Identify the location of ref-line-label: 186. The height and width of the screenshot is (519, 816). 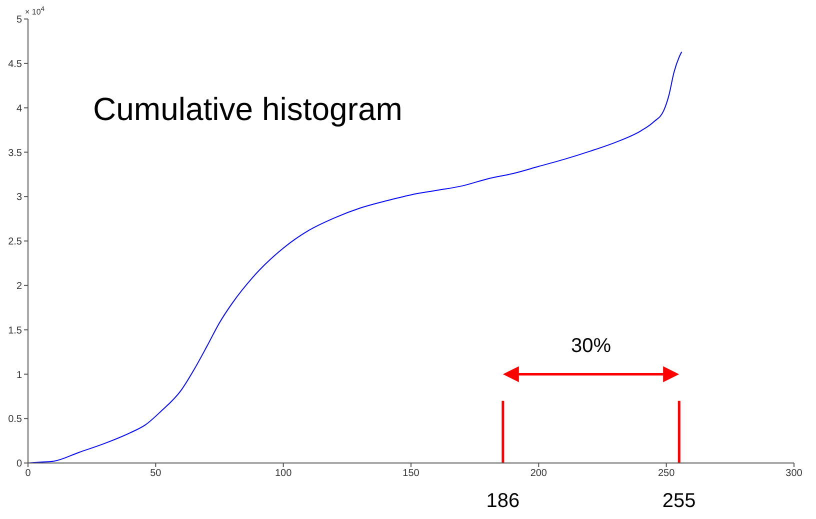
(503, 501).